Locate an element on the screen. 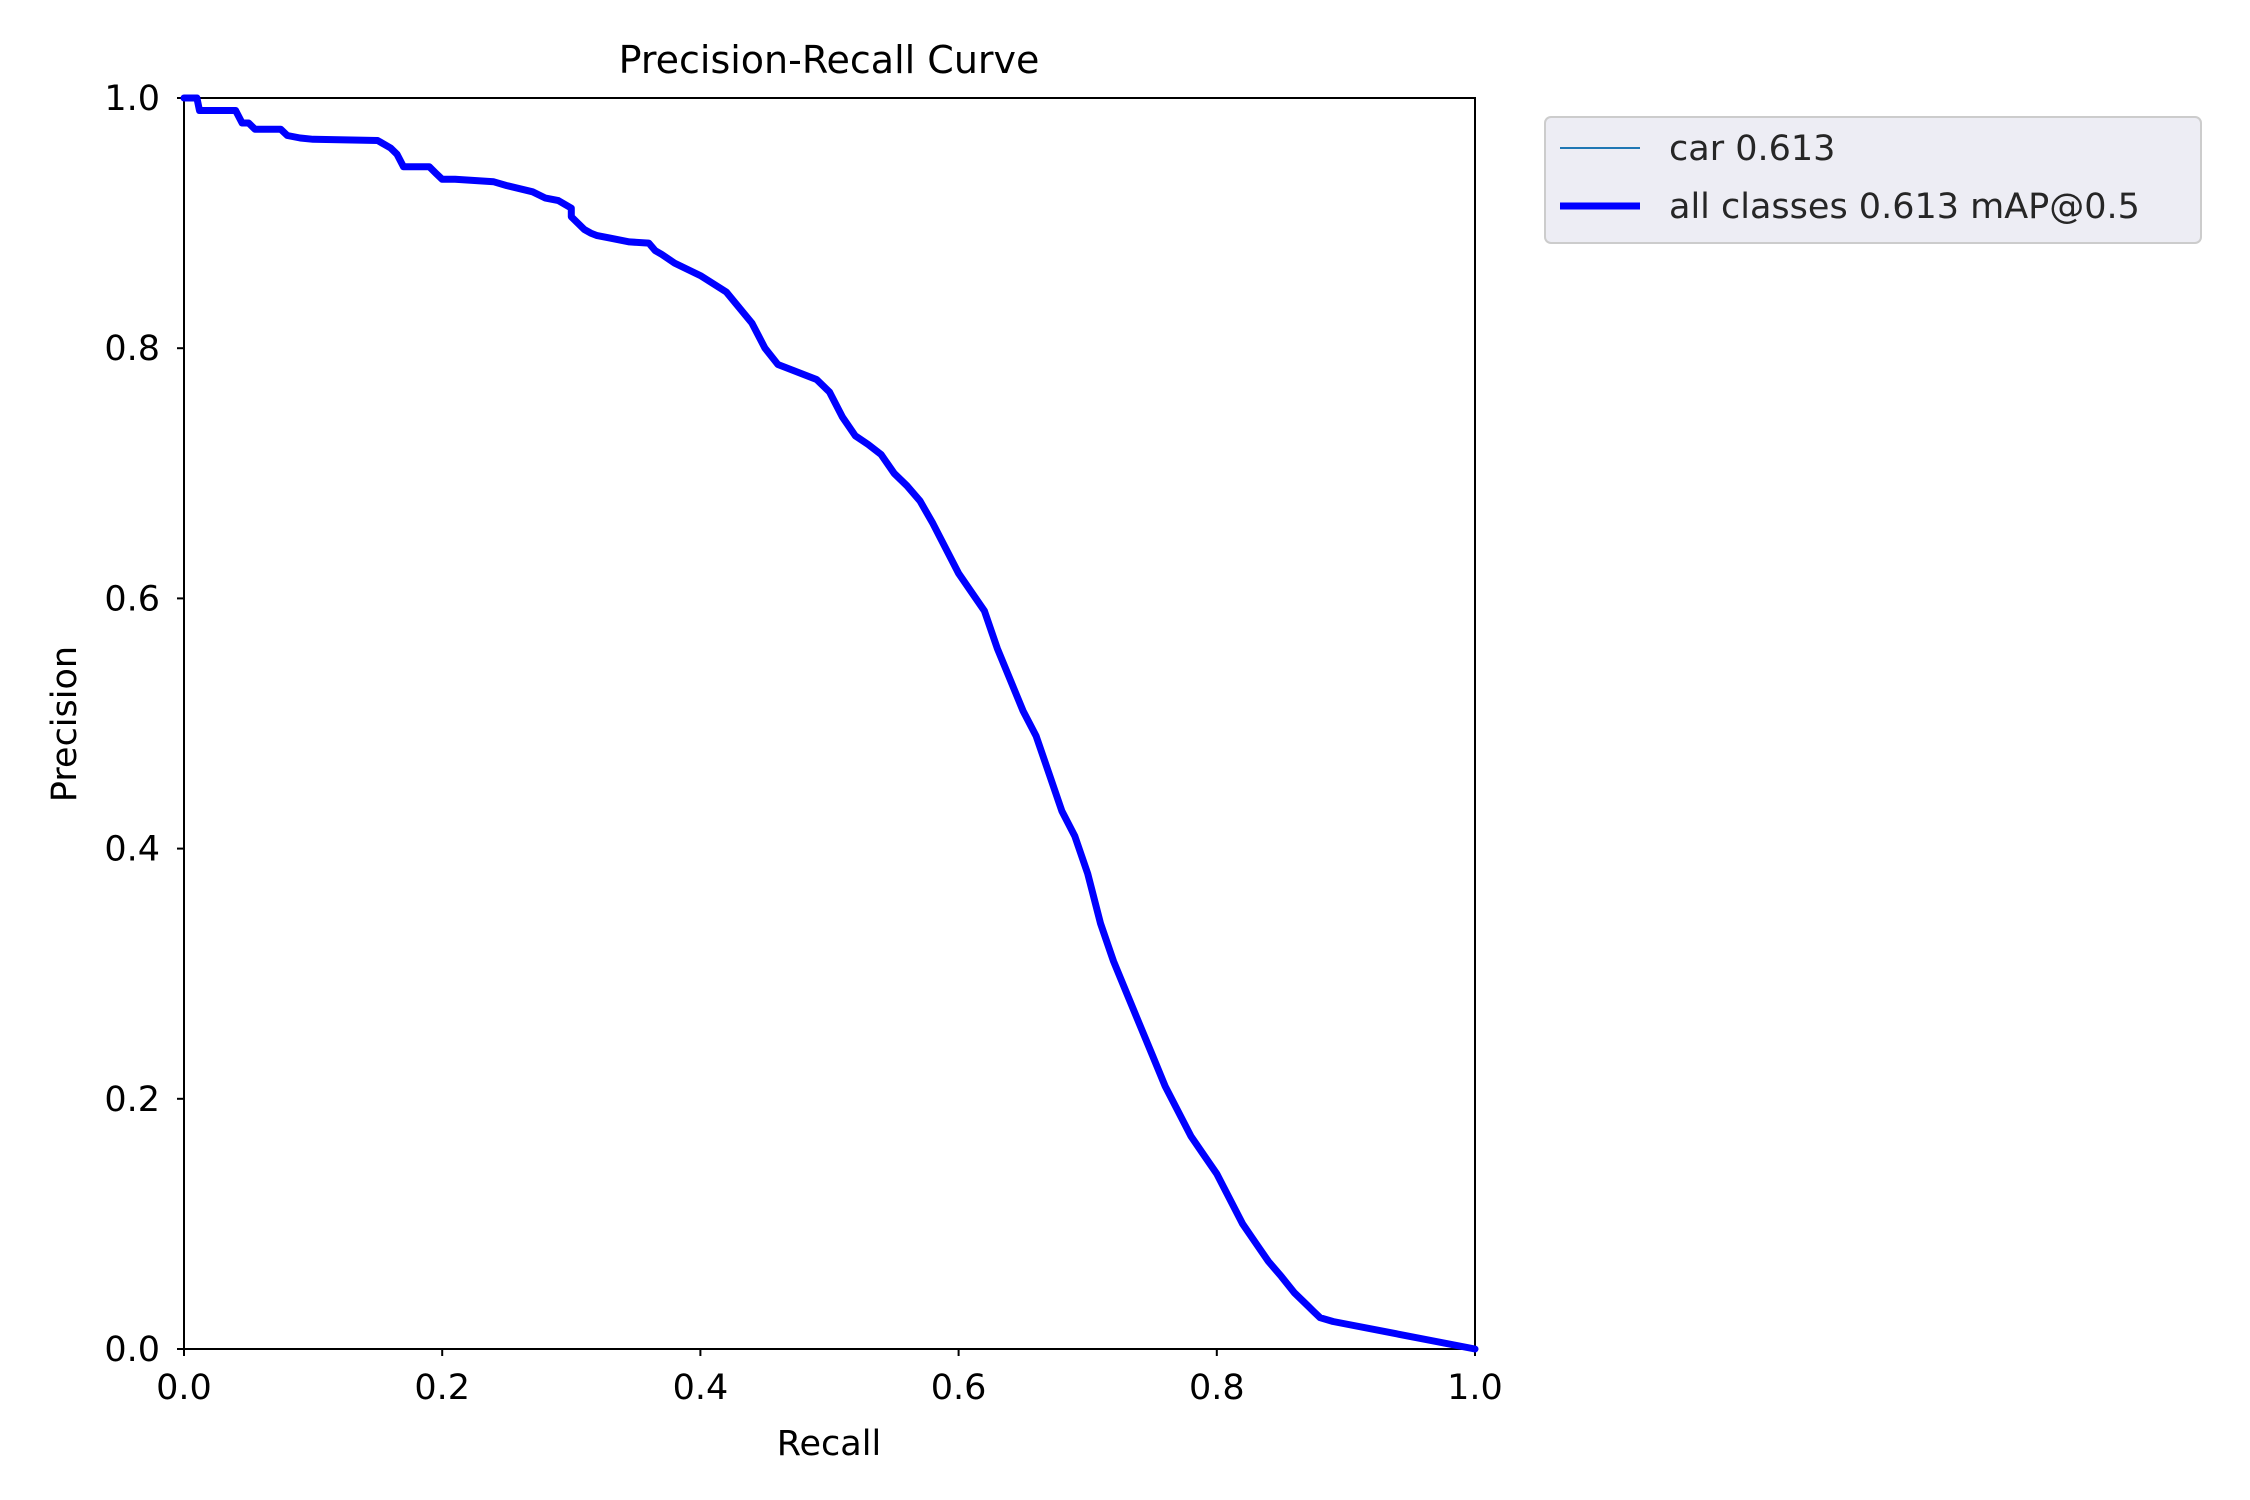  x-tick-label: 0.4 is located at coordinates (701, 1388).